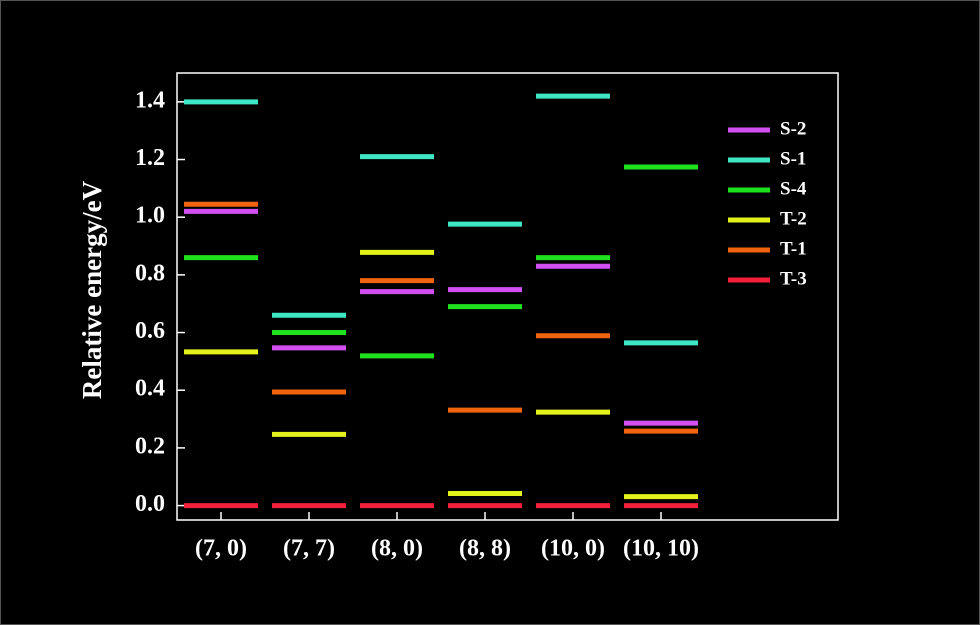  What do you see at coordinates (150, 216) in the screenshot?
I see `y-tick-label: 1.0` at bounding box center [150, 216].